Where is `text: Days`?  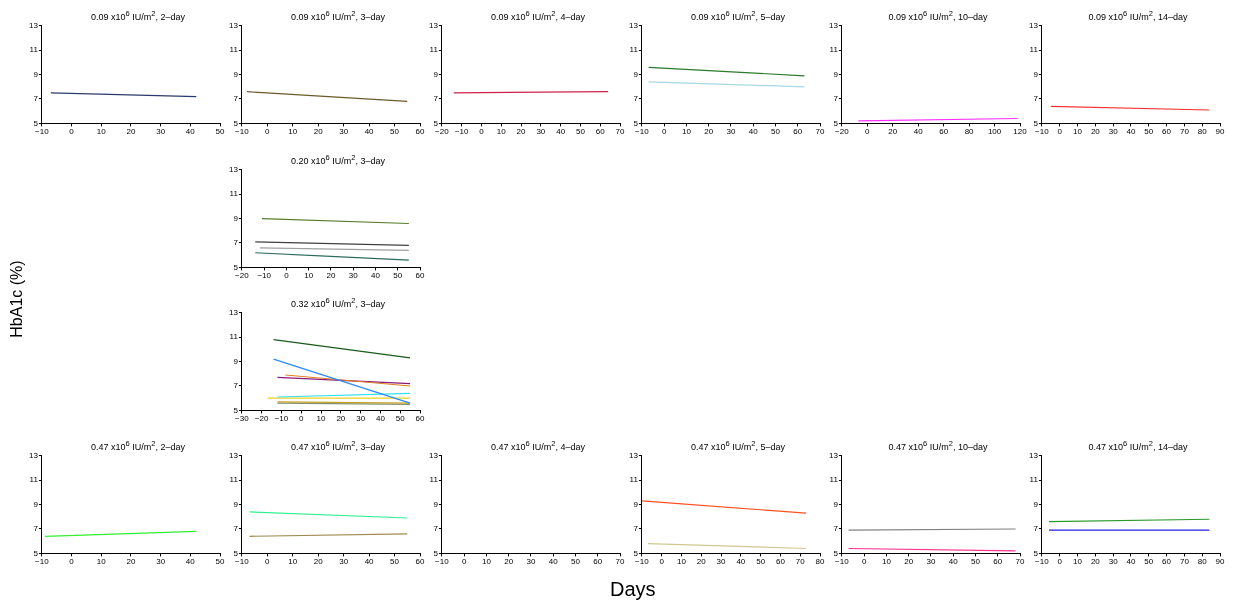 text: Days is located at coordinates (633, 589).